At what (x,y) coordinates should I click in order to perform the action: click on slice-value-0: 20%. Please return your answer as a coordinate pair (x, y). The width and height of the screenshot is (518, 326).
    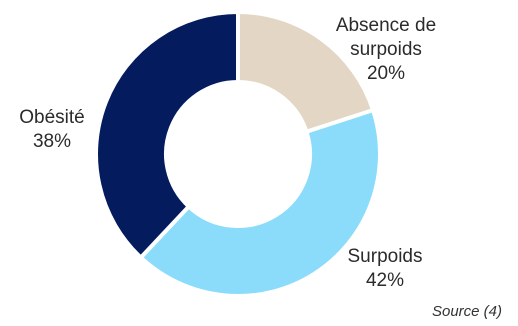
    Looking at the image, I should click on (386, 73).